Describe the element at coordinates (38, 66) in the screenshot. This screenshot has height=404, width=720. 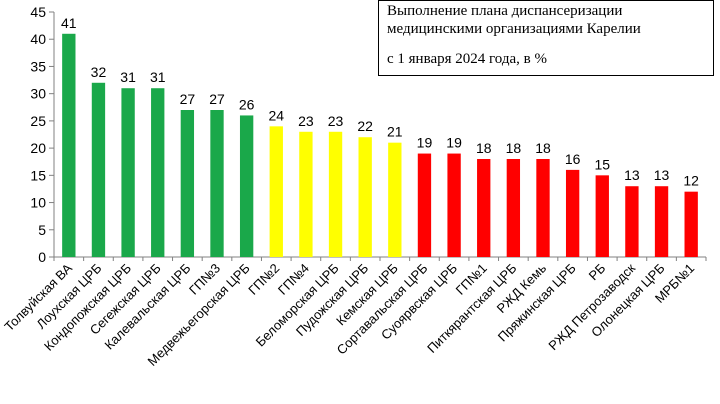
I see `y-tick-label: 35` at that location.